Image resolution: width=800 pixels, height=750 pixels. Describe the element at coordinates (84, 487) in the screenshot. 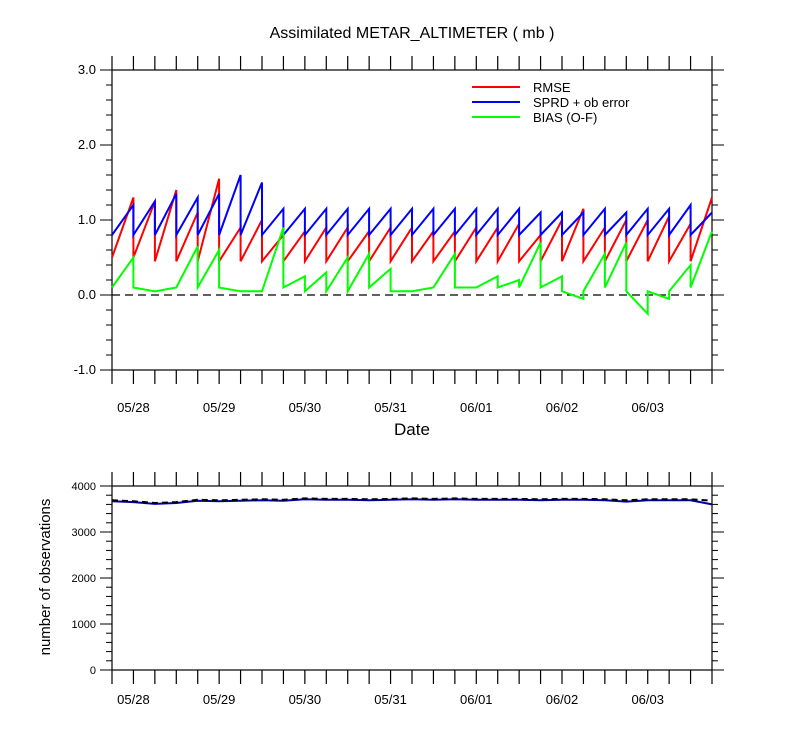

I see `y-tick-label: 4000` at that location.